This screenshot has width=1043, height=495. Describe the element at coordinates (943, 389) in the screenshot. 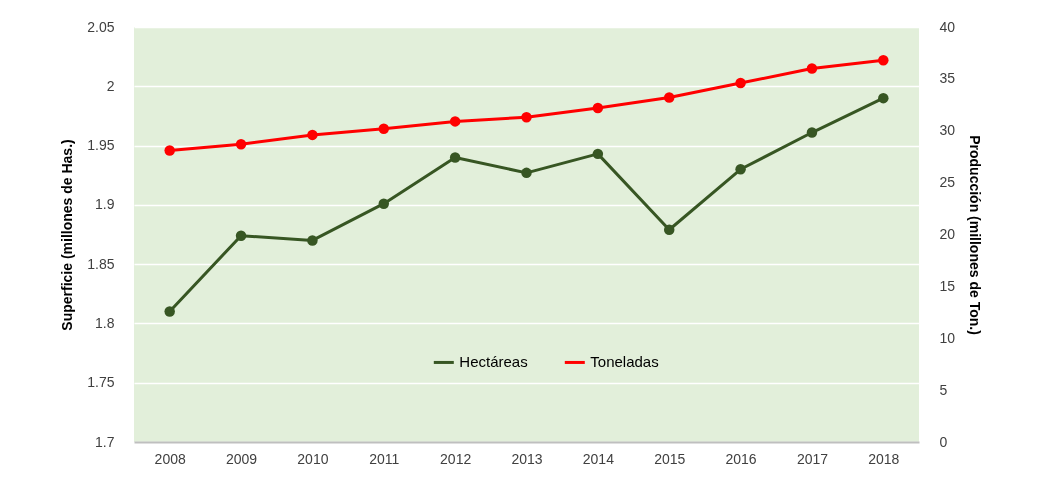

I see `y2-tick-label: 5` at that location.